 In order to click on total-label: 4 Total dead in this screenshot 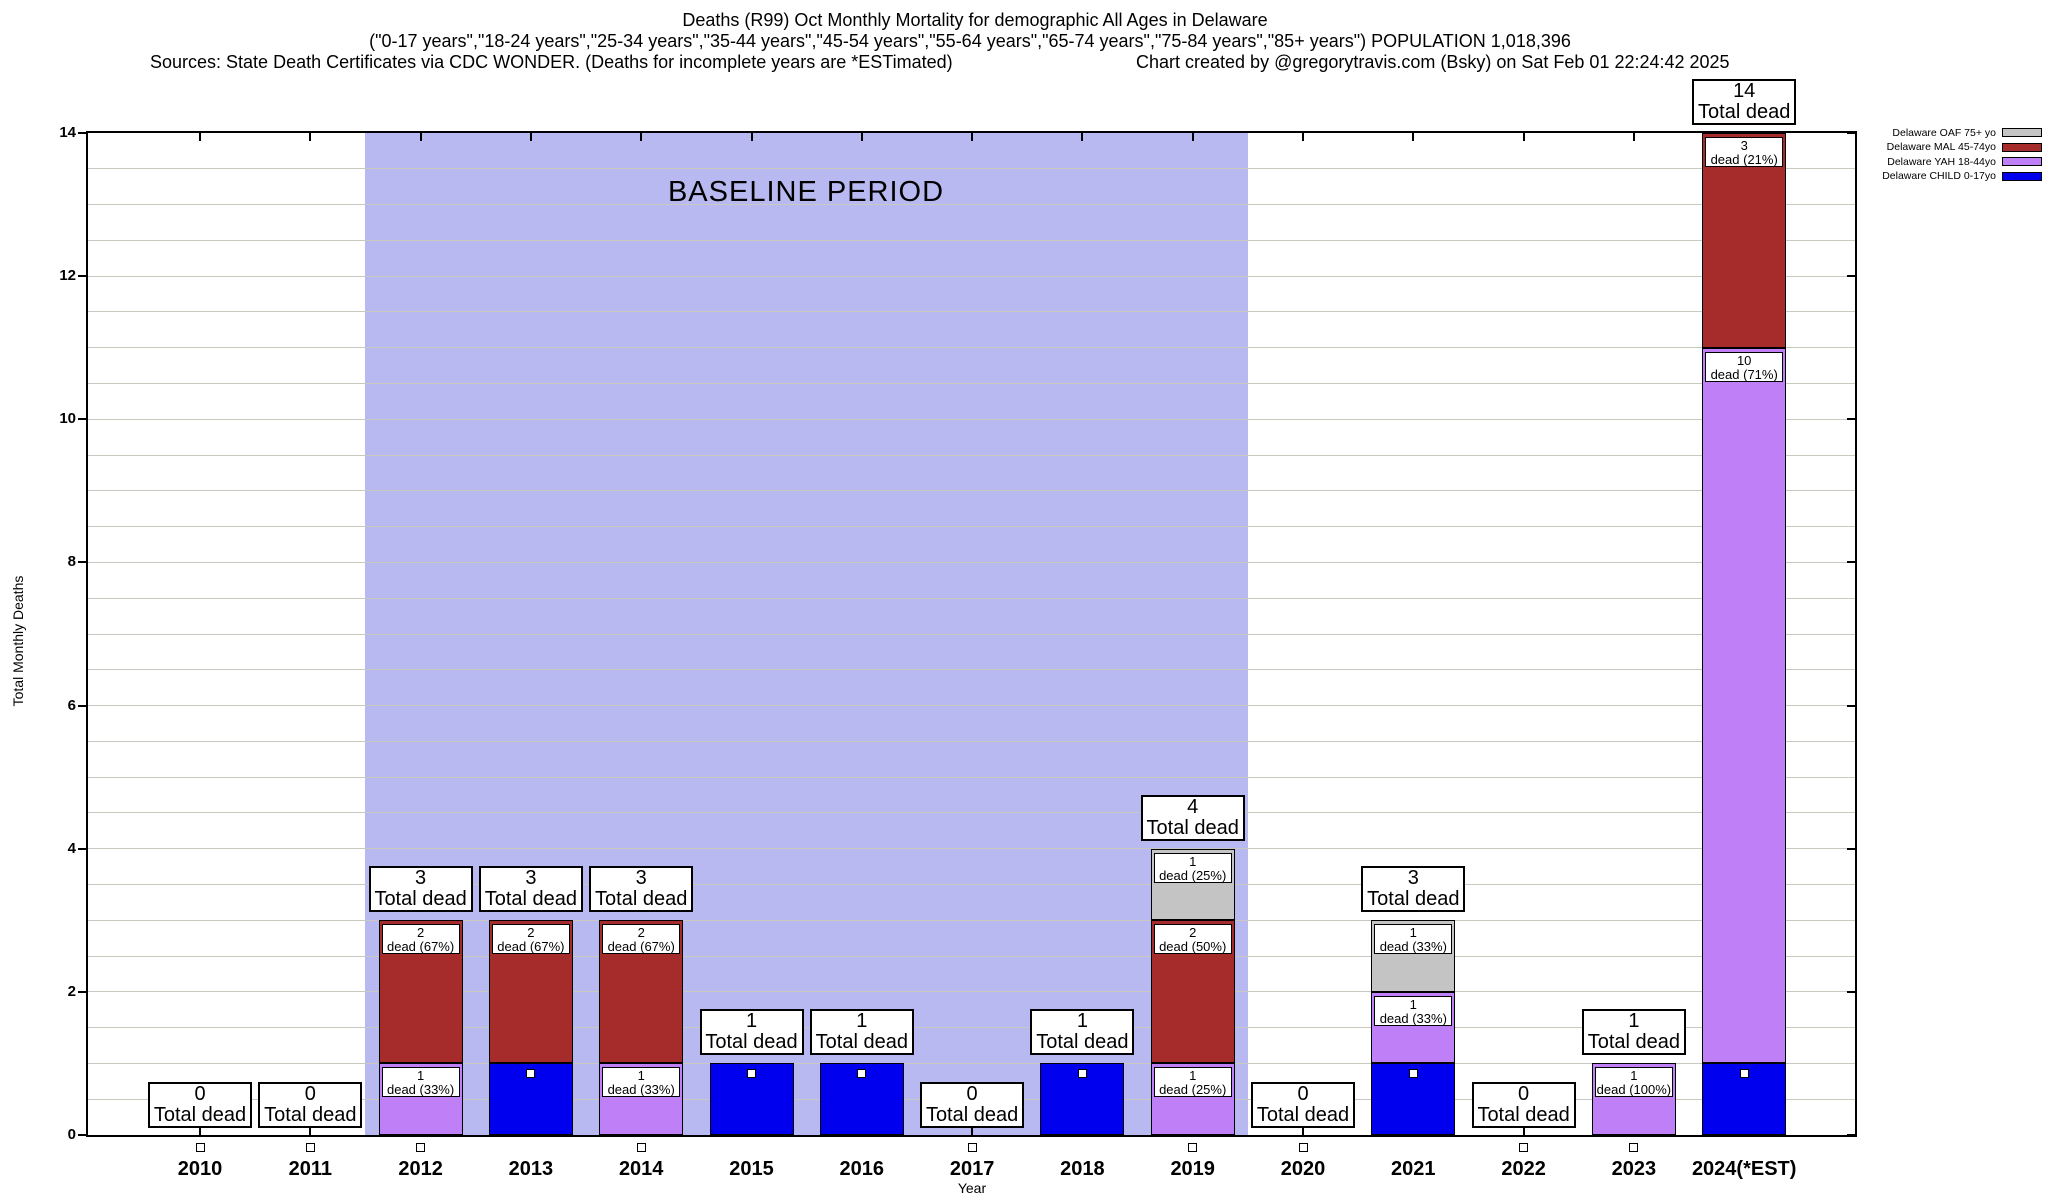, I will do `click(1192, 817)`.